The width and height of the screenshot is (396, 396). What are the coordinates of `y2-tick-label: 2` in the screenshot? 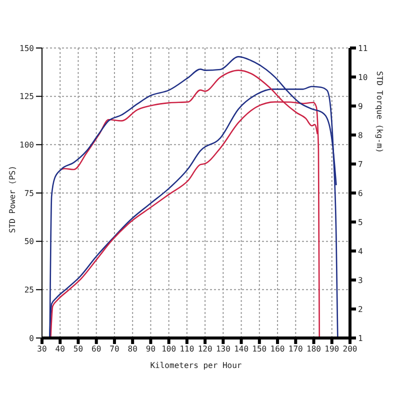 It's located at (360, 309).